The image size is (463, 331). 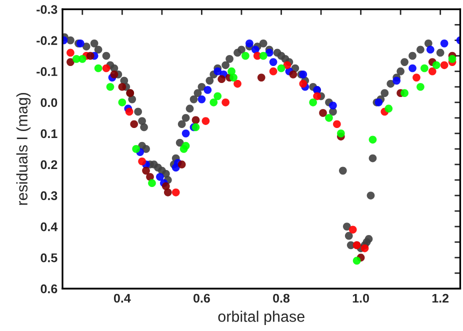 What do you see at coordinates (23, 149) in the screenshot?
I see `y-axis-title: residuals I (mag)` at bounding box center [23, 149].